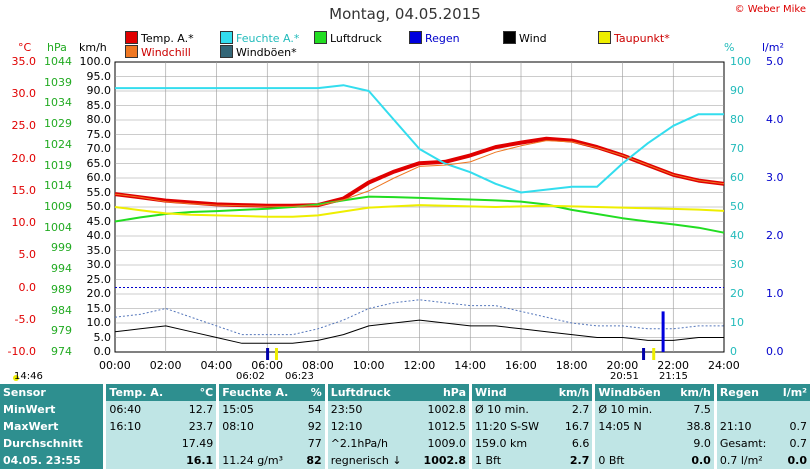 This screenshot has height=471, width=810. Describe the element at coordinates (25, 319) in the screenshot. I see `temp-tick: -5.0` at that location.